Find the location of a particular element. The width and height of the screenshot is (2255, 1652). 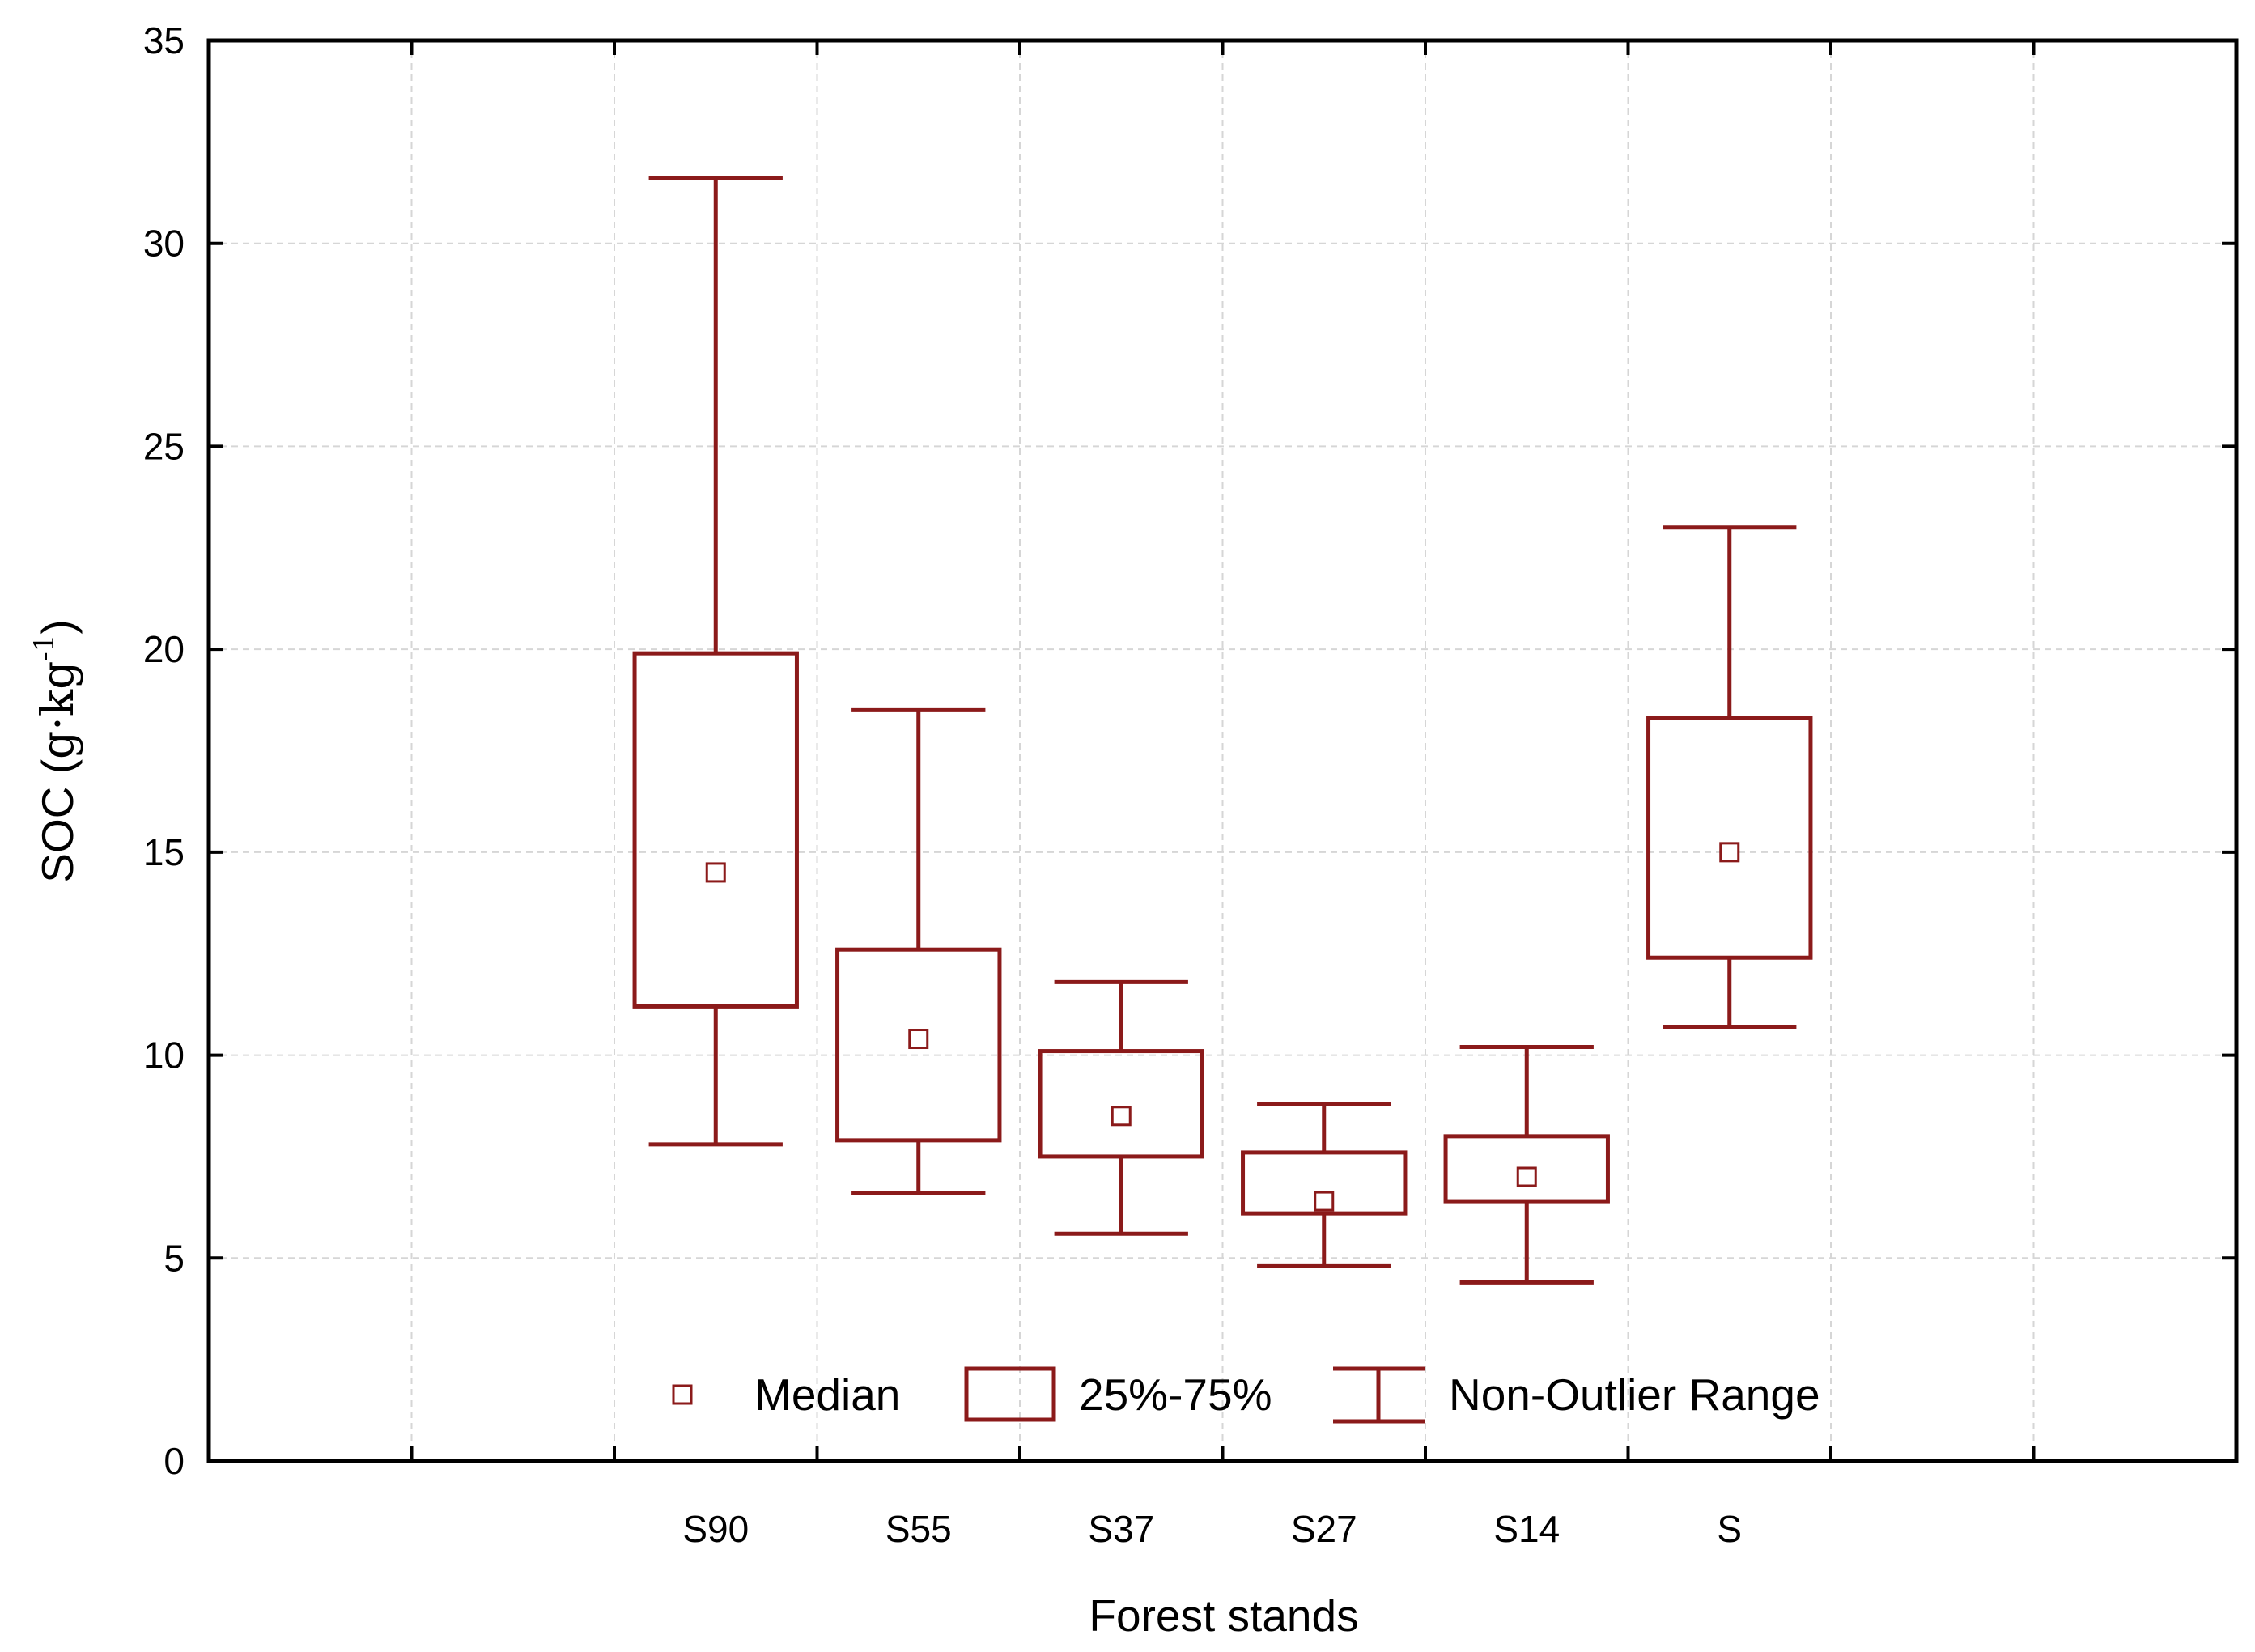

x-tick-label-s90: S90 is located at coordinates (716, 1529).